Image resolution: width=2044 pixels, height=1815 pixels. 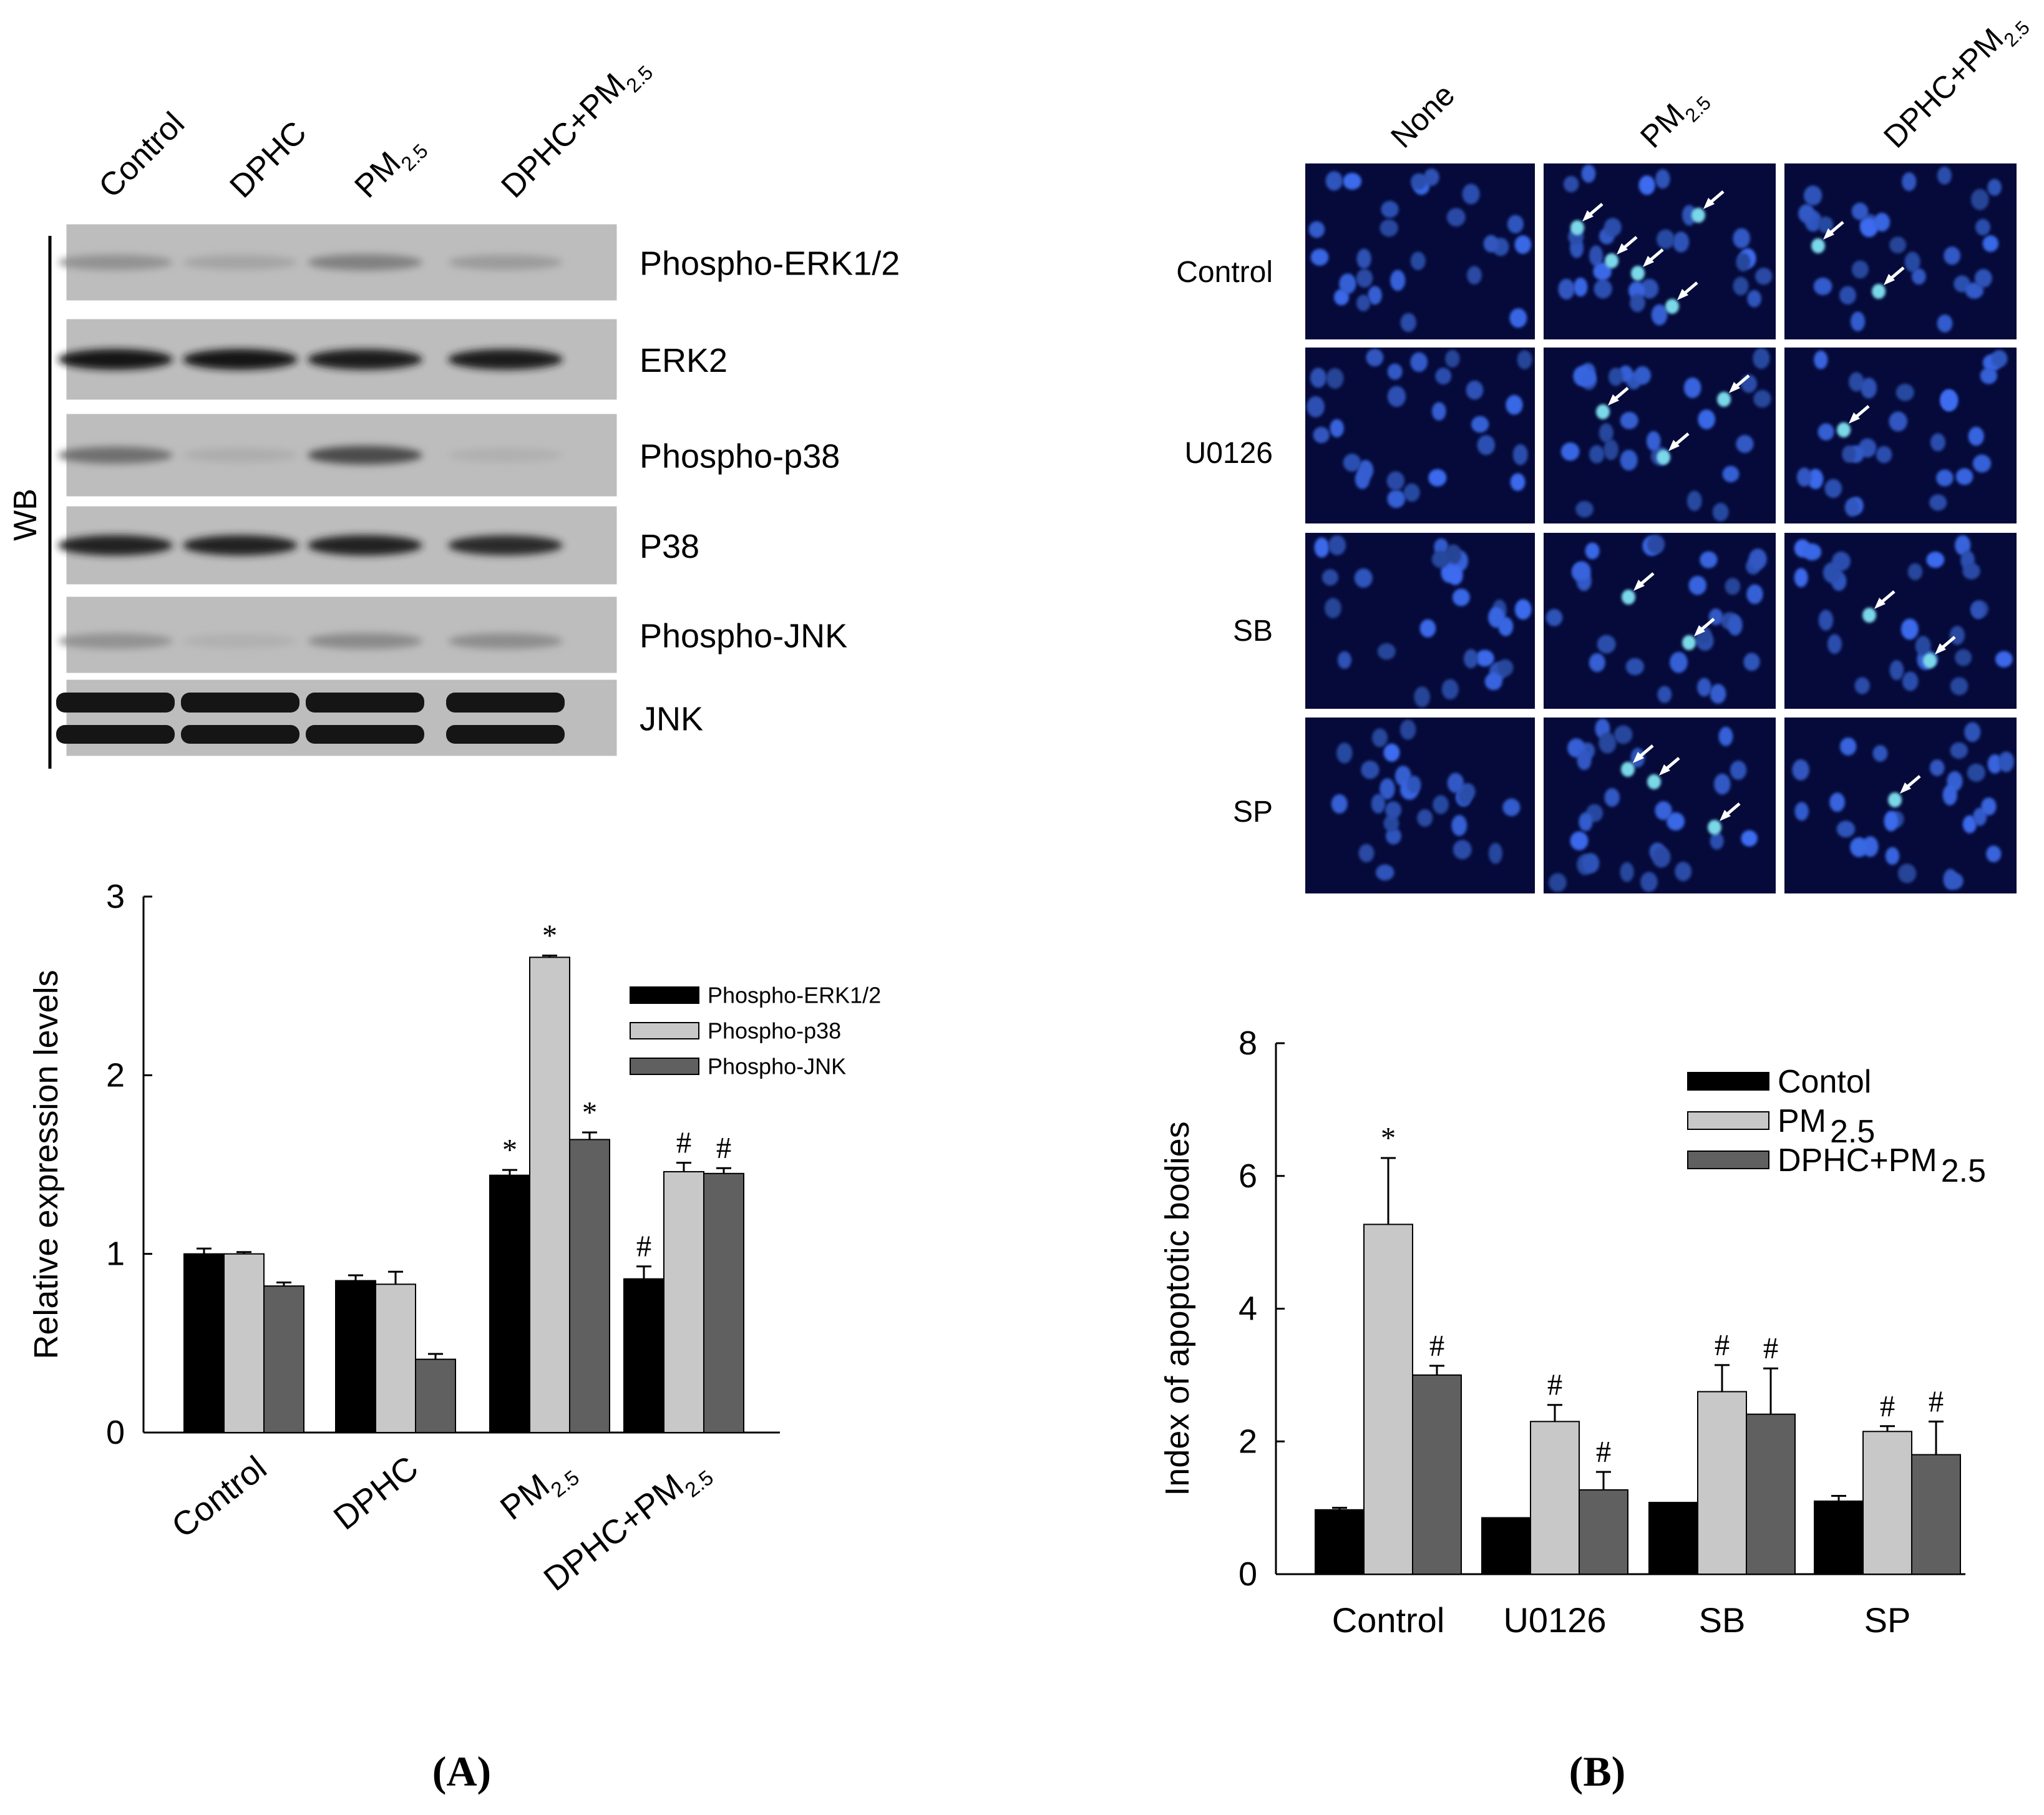 I want to click on category-label: SP, so click(x=1887, y=1620).